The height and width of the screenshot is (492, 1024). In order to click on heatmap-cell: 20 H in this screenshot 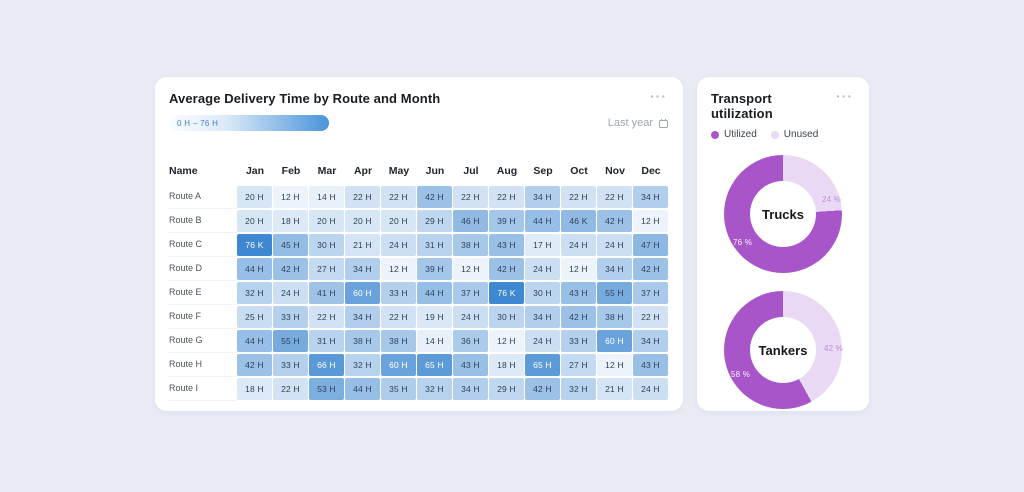, I will do `click(398, 221)`.